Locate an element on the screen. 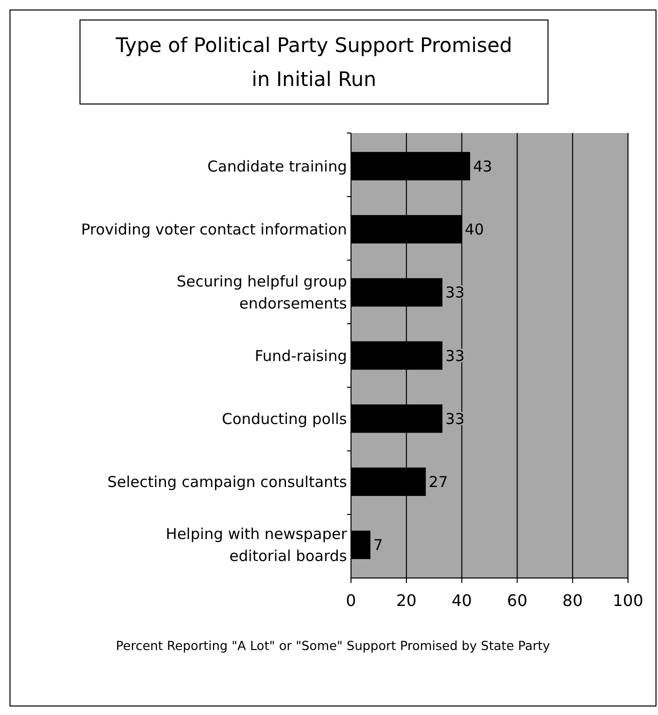  x-tick-label: 60 is located at coordinates (517, 600).